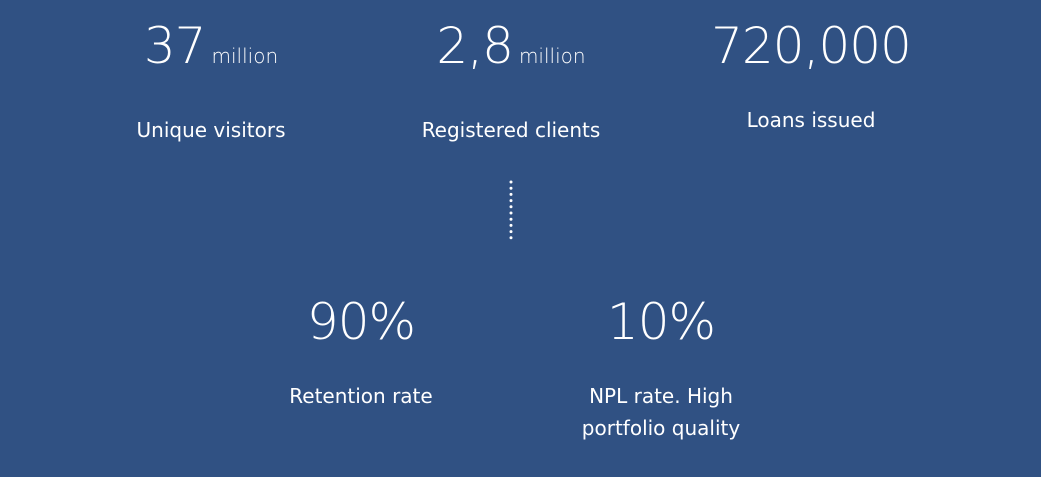  I want to click on stat: 720,000 Loans issued, so click(811, 76).